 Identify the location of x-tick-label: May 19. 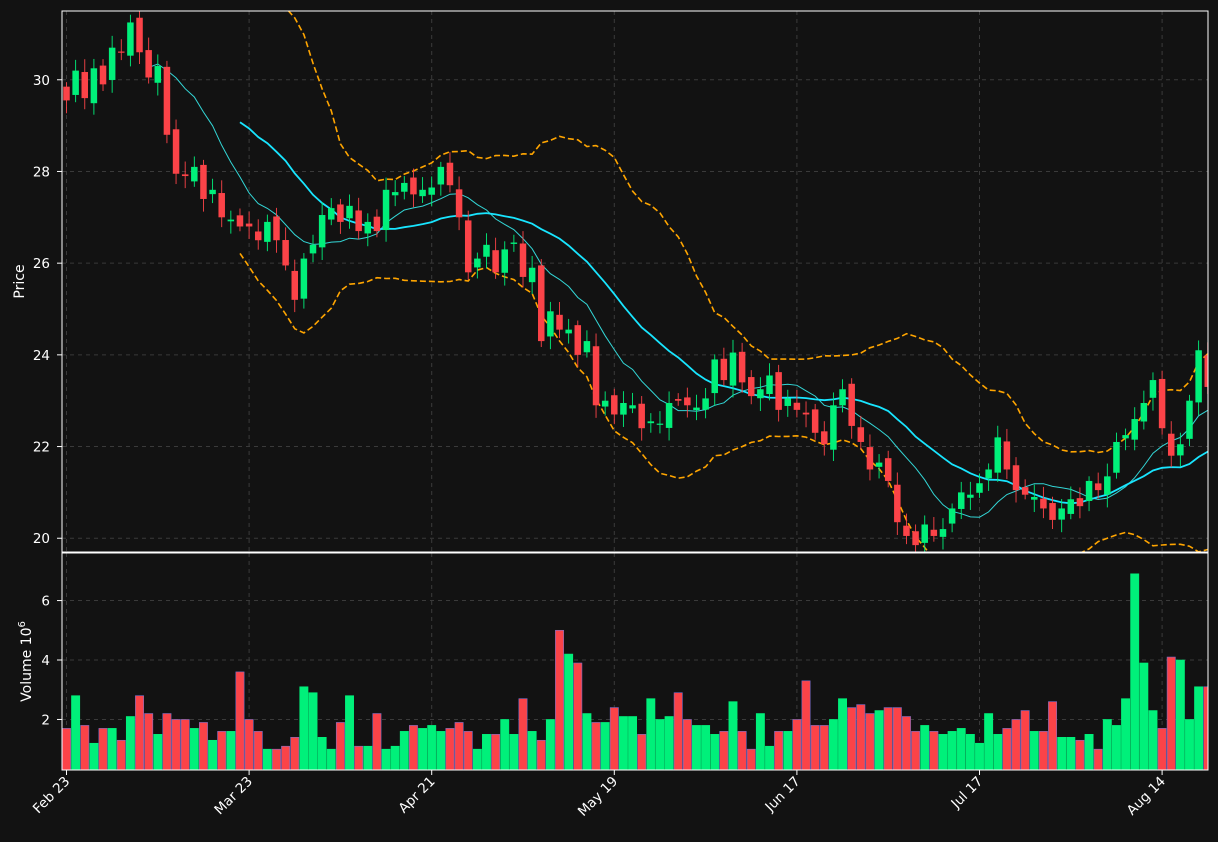
(598, 797).